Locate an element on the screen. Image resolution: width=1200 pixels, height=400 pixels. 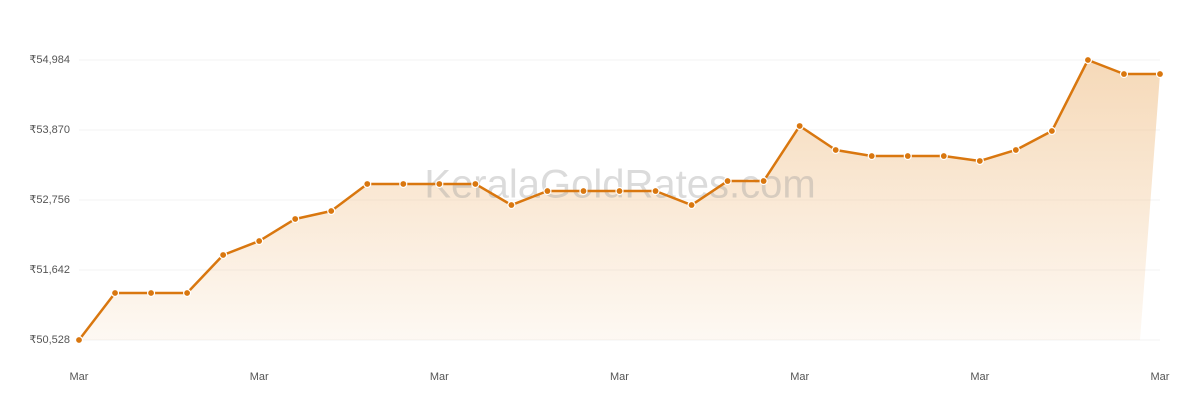
y-tick-label: ₹54,984 is located at coordinates (49, 60).